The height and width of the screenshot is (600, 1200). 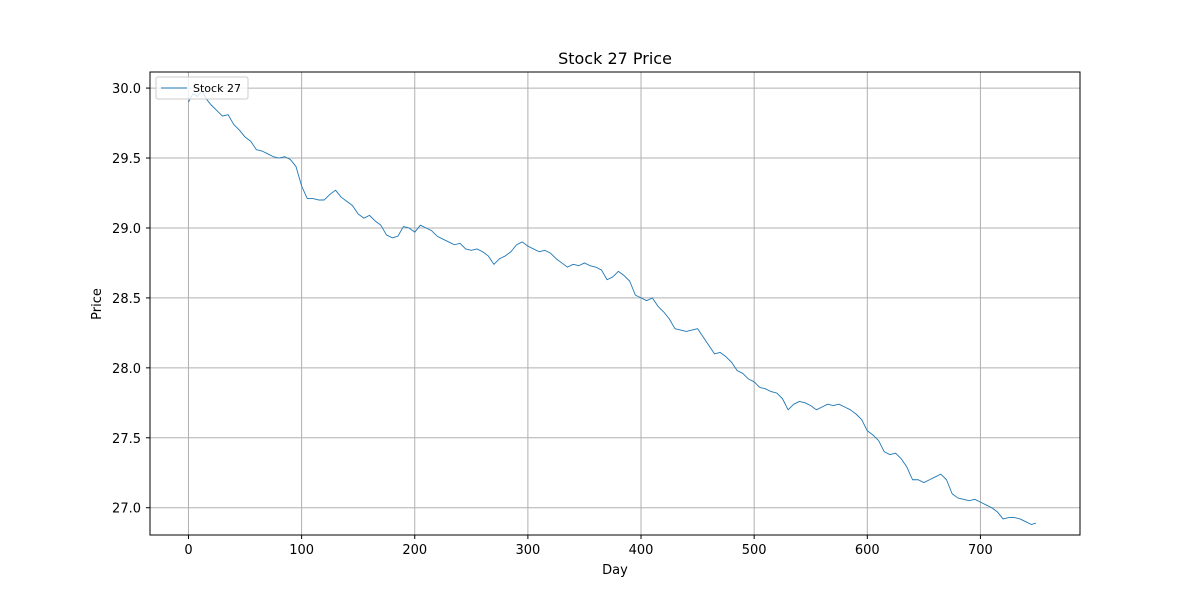 I want to click on y-tick-label: 29.0, so click(x=126, y=229).